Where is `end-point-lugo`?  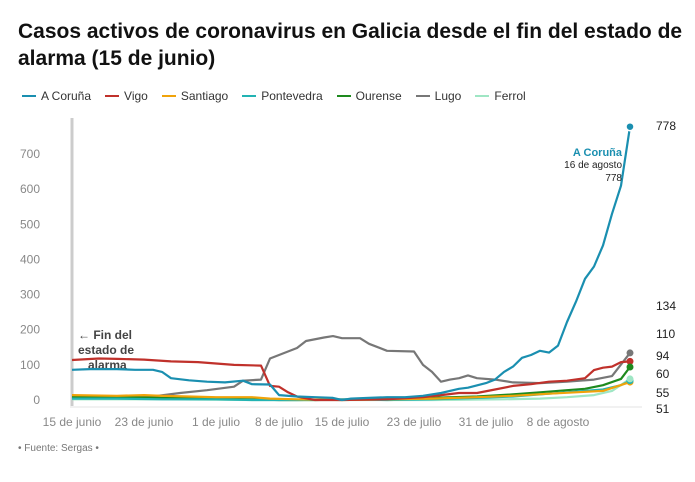
end-point-lugo is located at coordinates (630, 353).